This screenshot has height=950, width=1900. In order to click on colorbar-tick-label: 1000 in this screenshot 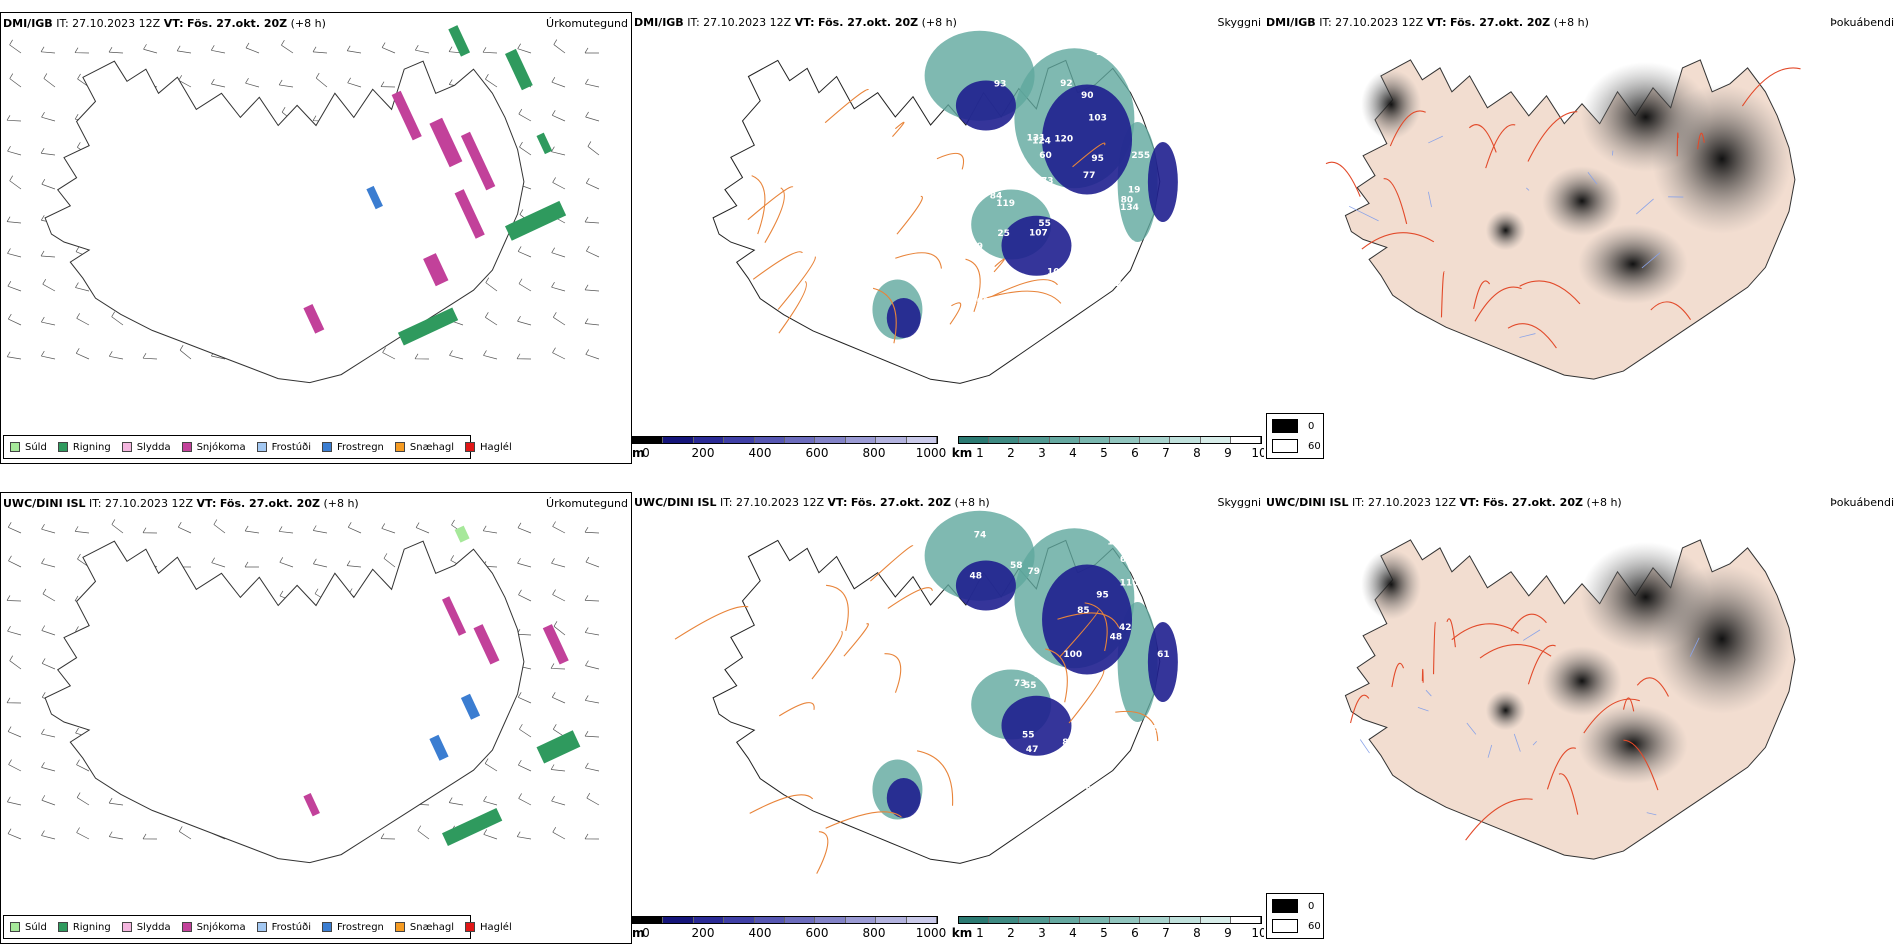, I will do `click(931, 933)`.